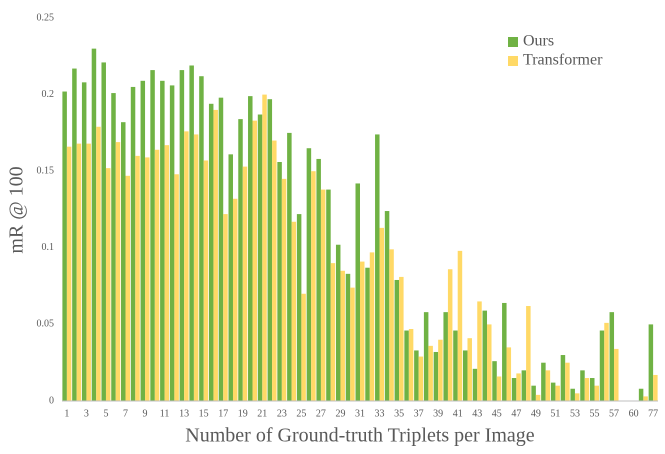  I want to click on x-tick-label: 21, so click(262, 413).